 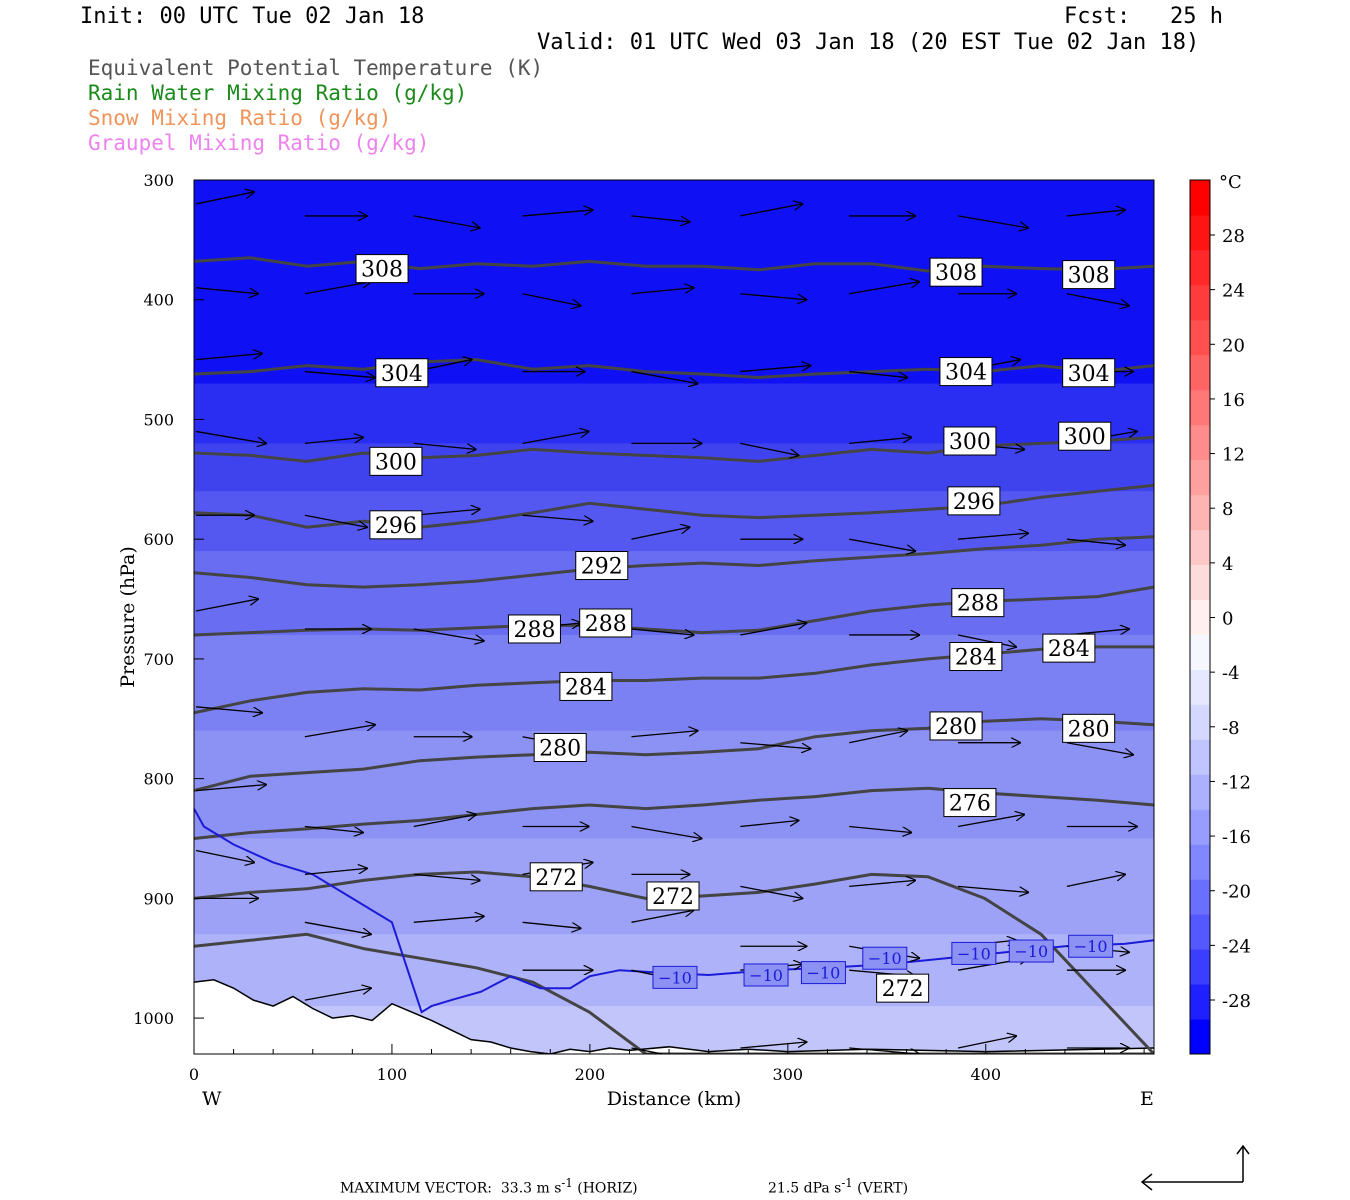 What do you see at coordinates (838, 1186) in the screenshot?
I see `max-vector-vertical: 21.5 dPa s-1 (VERT)` at bounding box center [838, 1186].